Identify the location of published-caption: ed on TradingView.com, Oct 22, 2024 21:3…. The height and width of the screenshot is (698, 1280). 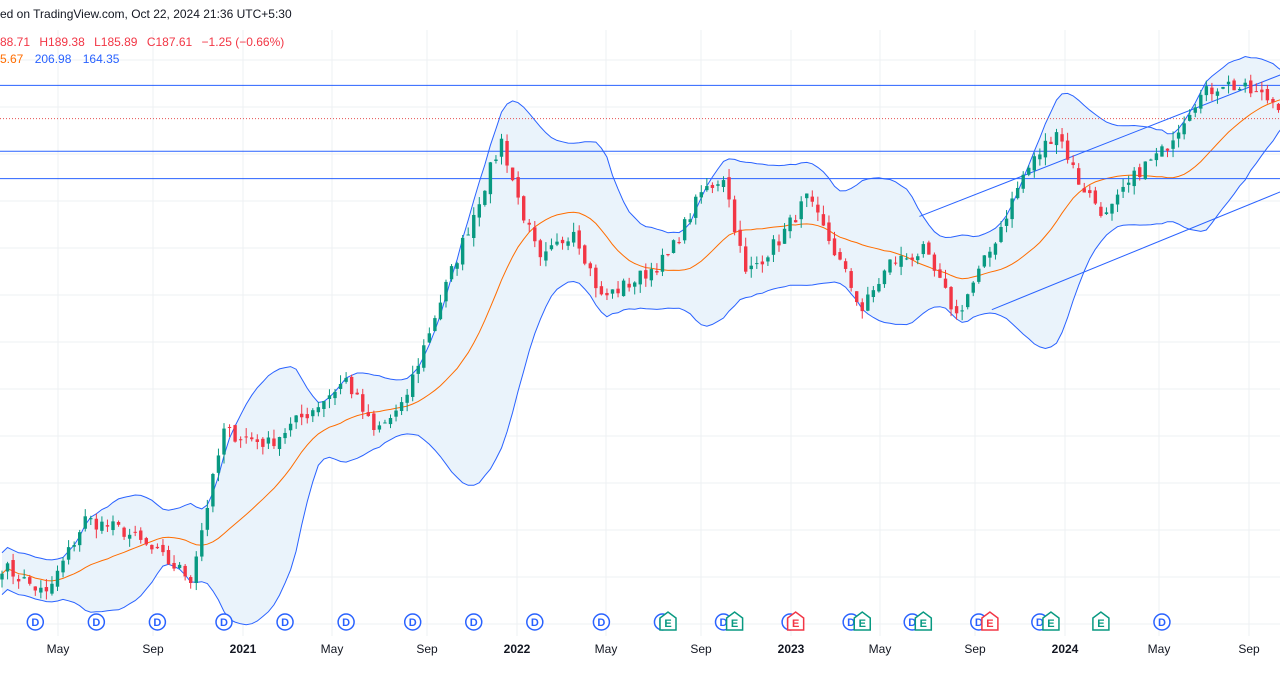
(146, 14).